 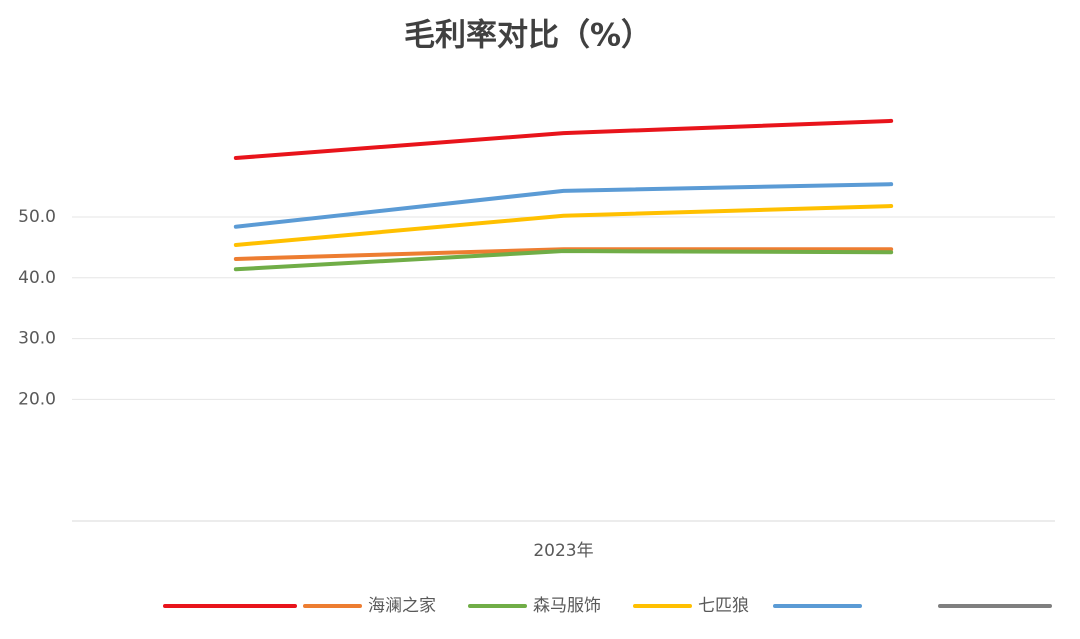 I want to click on y-tick-label: 30.0, so click(x=37, y=339).